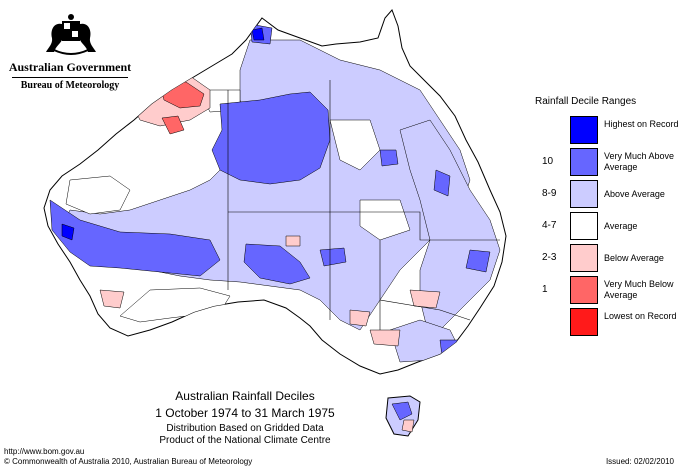 The width and height of the screenshot is (680, 467). I want to click on government-name: Australian Government, so click(70, 67).